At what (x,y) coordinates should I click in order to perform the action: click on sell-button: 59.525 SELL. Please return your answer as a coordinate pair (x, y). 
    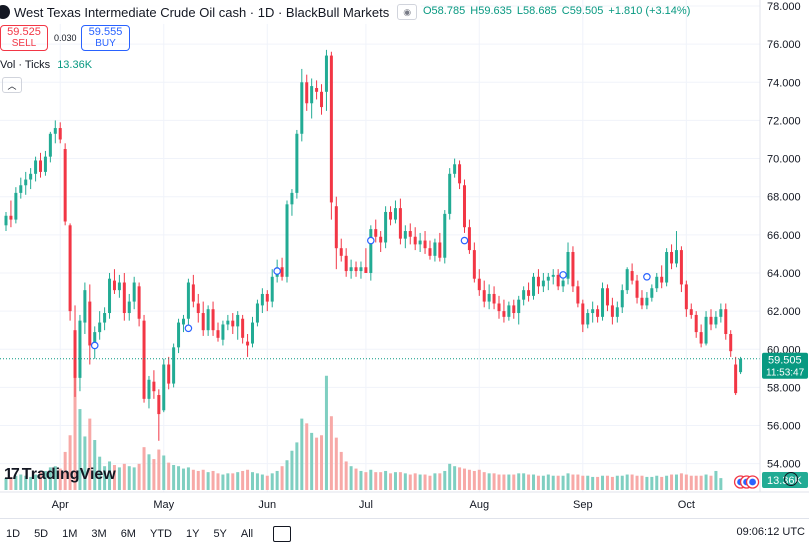
    Looking at the image, I should click on (24, 38).